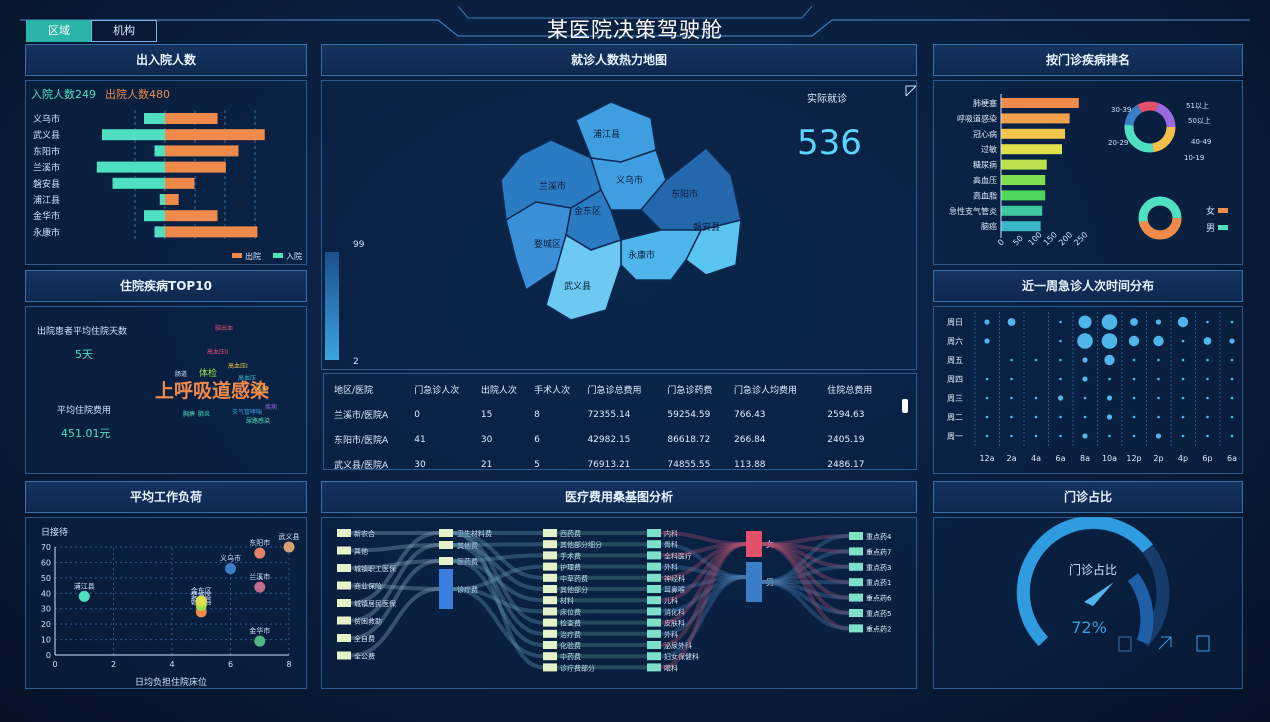 This screenshot has width=1270, height=722. I want to click on hour-label: 12a, so click(986, 458).